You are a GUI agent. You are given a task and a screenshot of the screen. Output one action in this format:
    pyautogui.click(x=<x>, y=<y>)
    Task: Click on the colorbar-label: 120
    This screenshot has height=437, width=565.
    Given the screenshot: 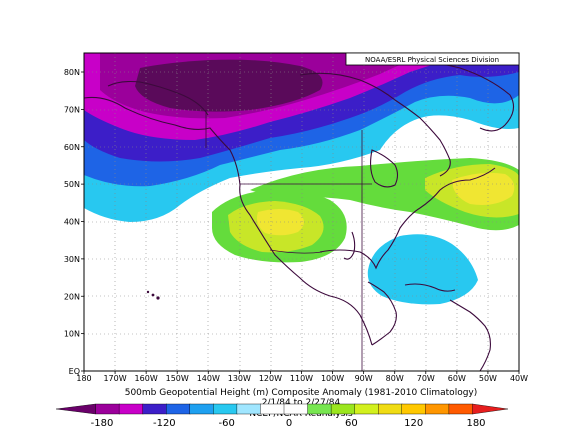 What is the action you would take?
    pyautogui.click(x=413, y=423)
    